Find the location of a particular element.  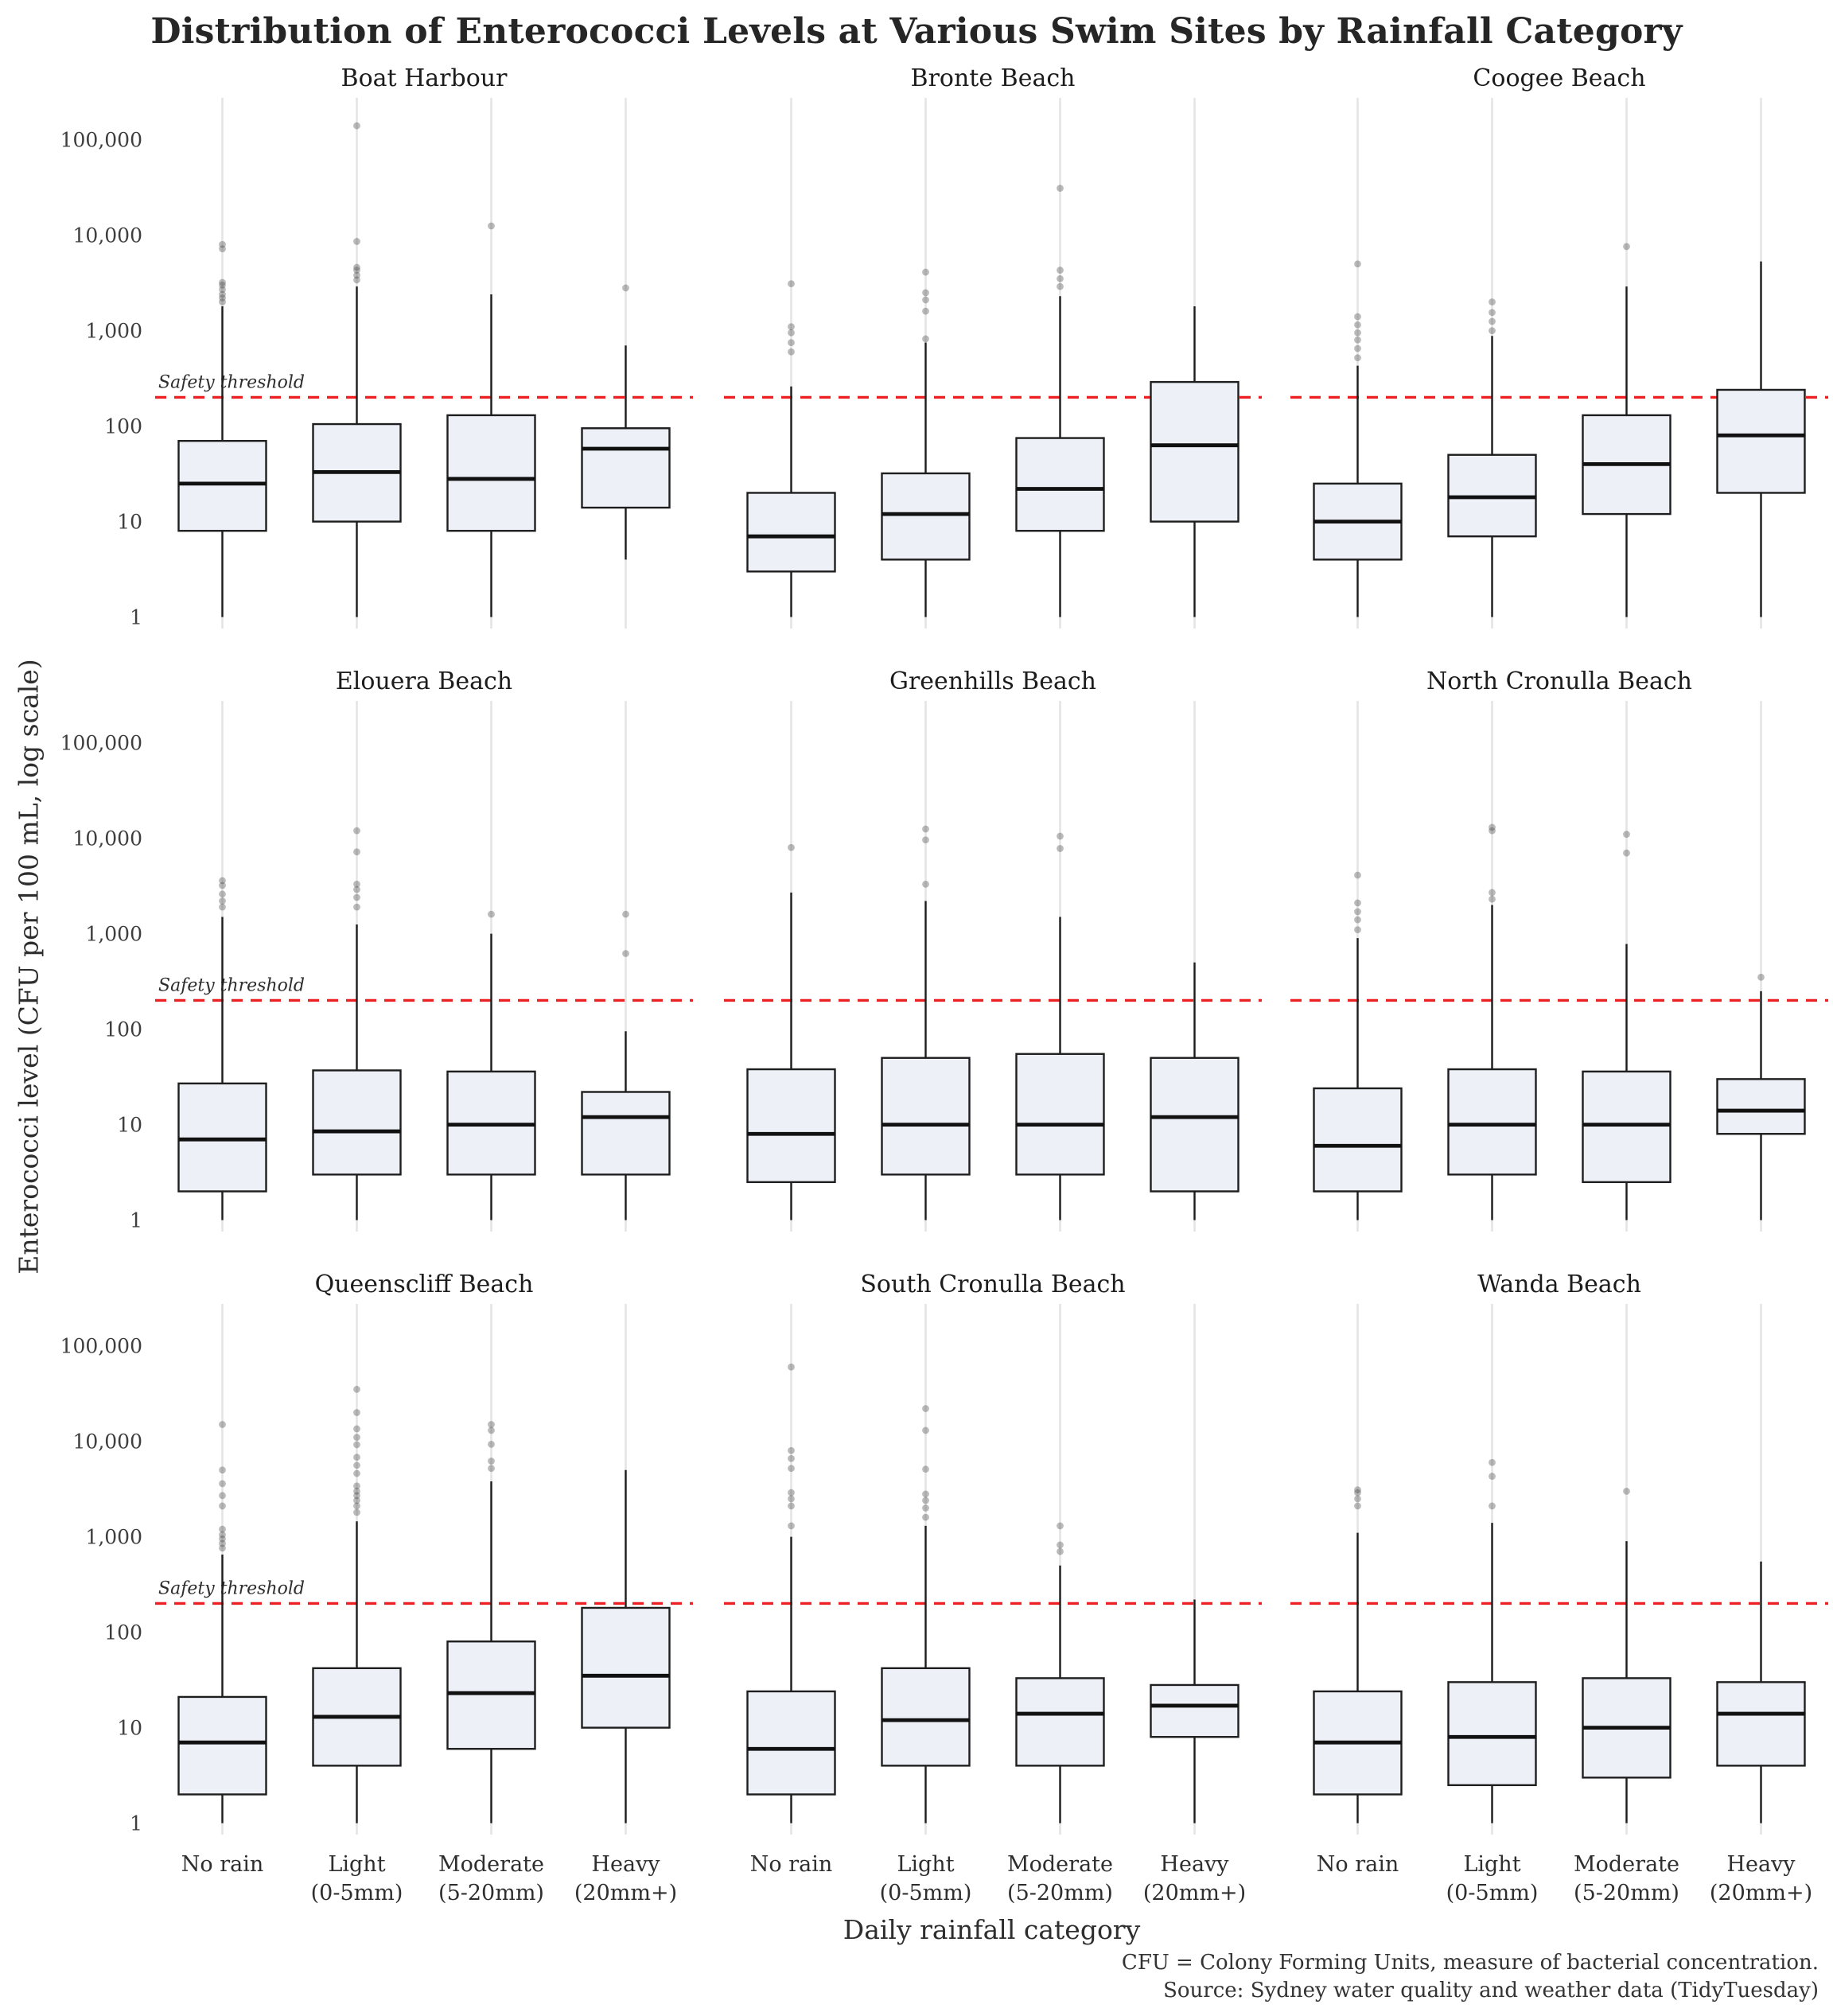

facet-title: Queenscliff Beach is located at coordinates (424, 1284).